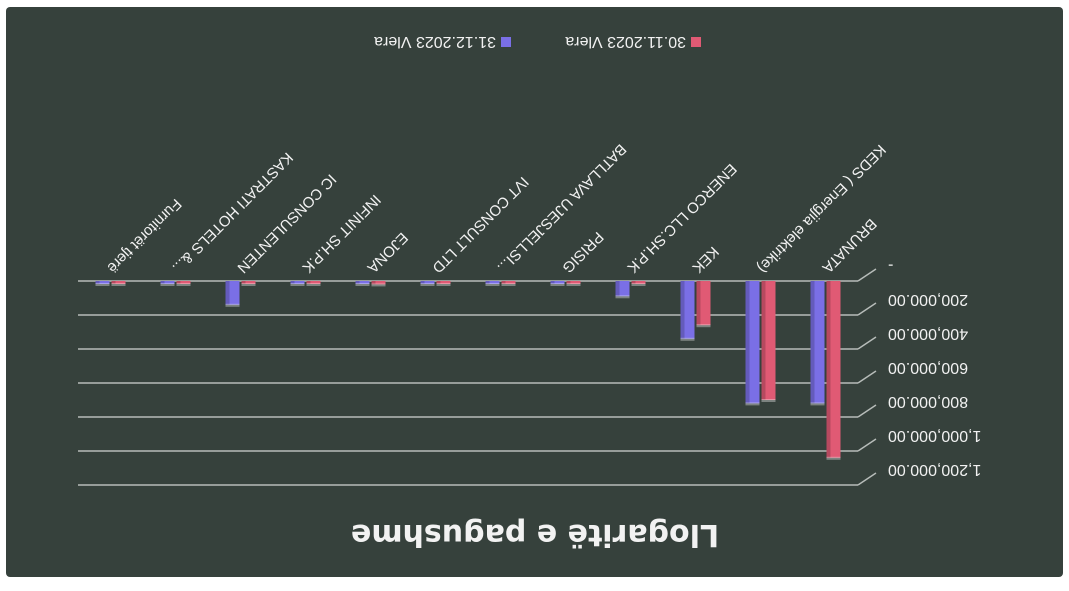  I want to click on category-label: BRUNATA, so click(849, 245).